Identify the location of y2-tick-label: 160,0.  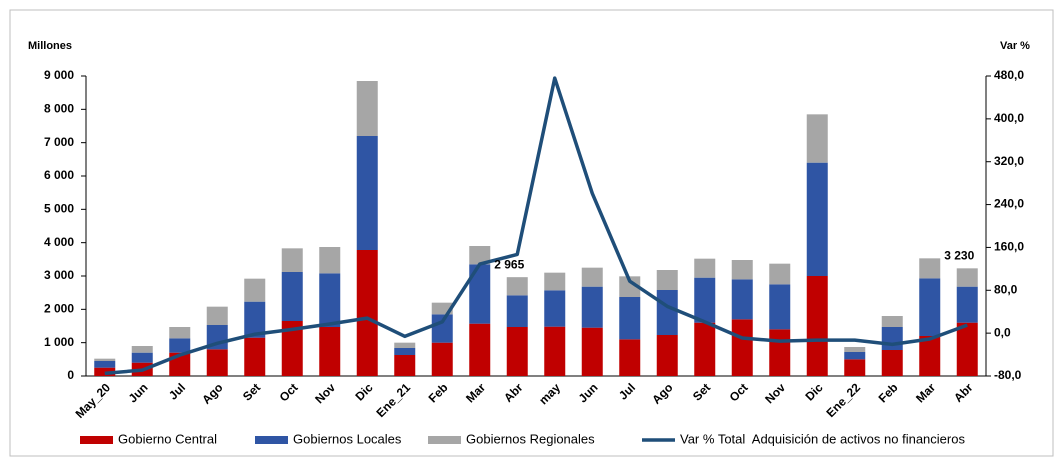
(1009, 247).